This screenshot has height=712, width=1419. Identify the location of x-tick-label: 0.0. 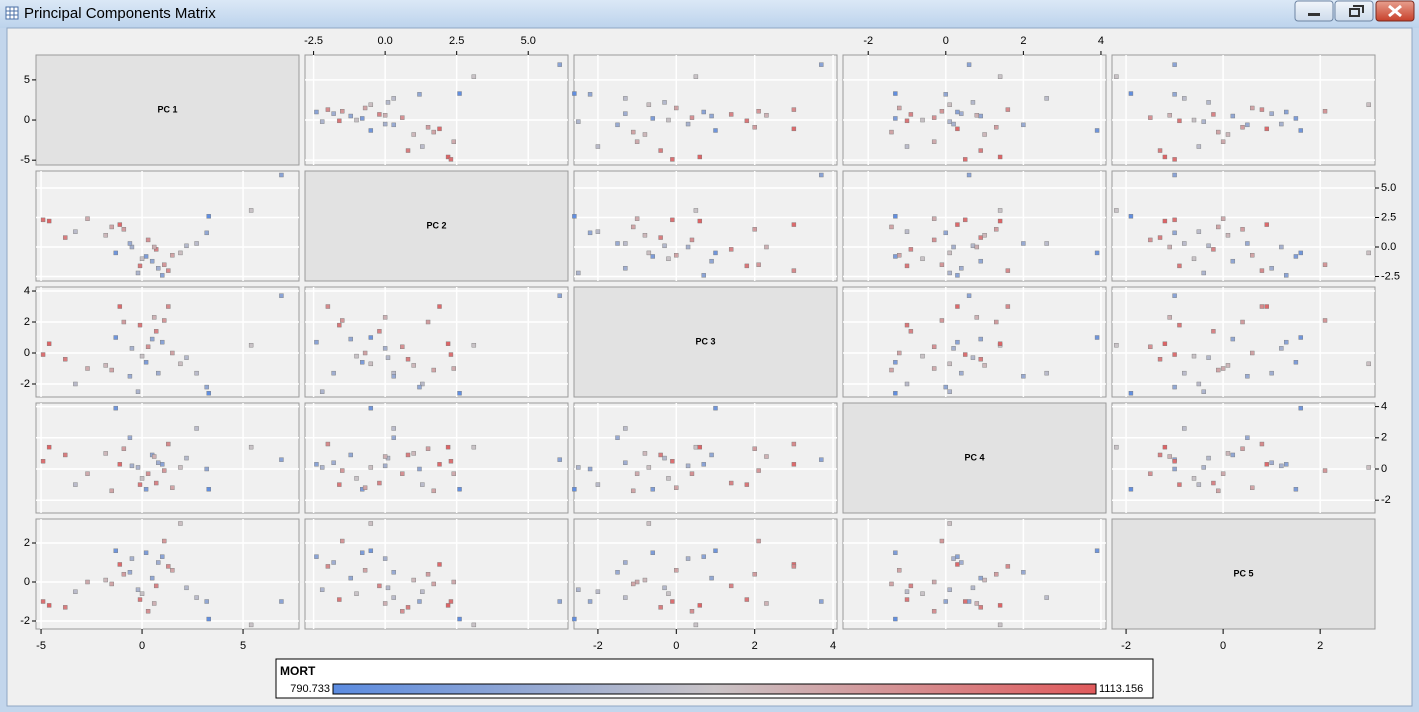
(384, 41).